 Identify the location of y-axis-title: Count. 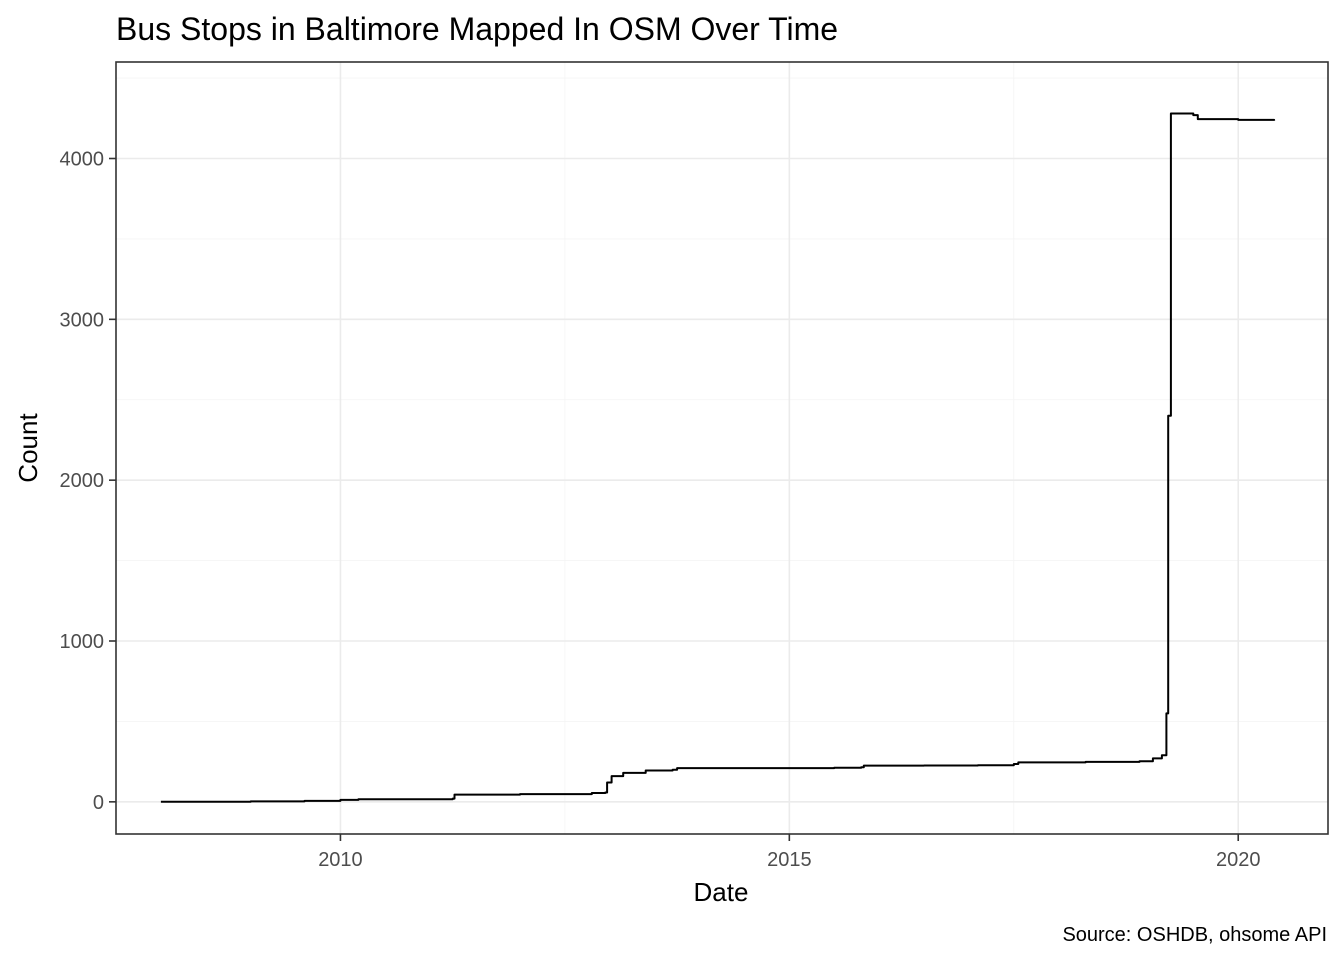
(28, 448).